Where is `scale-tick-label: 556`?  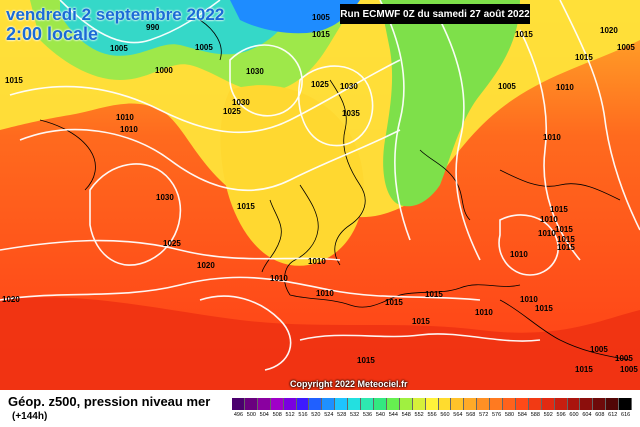
scale-tick-label: 556 is located at coordinates (432, 415).